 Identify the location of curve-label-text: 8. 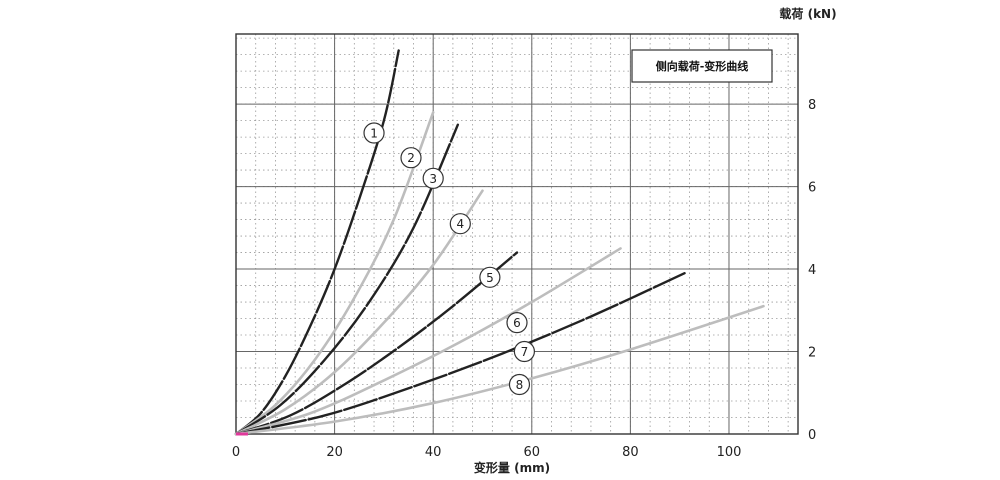
(520, 385).